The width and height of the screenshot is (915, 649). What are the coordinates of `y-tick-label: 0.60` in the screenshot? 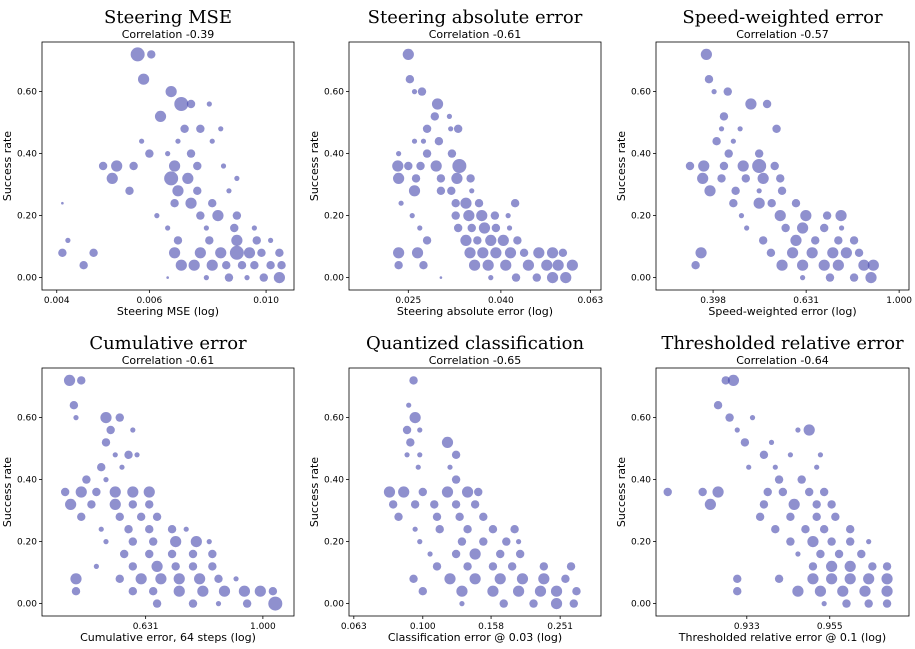 It's located at (641, 419).